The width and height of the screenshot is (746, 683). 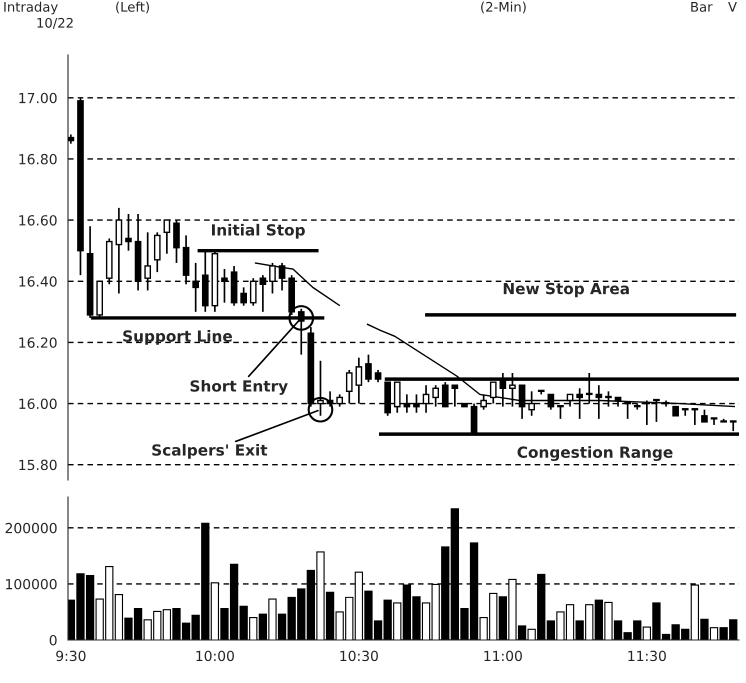 I want to click on text: 10/22, so click(x=55, y=23).